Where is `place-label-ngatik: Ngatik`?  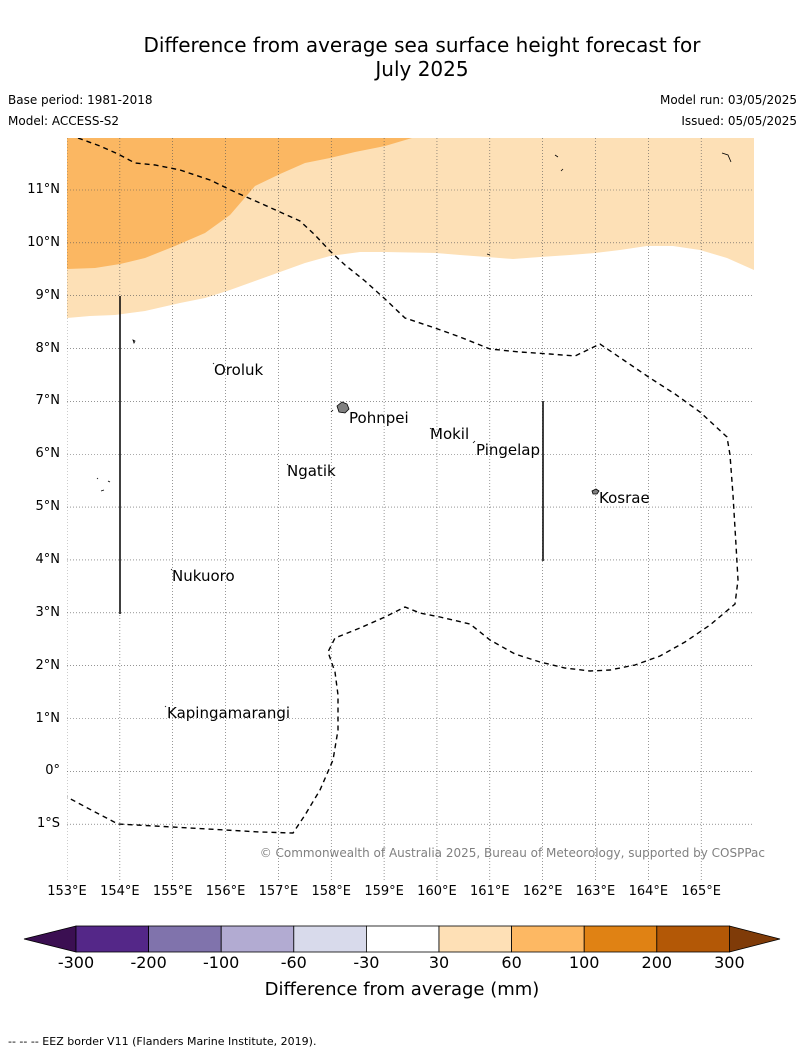 place-label-ngatik: Ngatik is located at coordinates (311, 471).